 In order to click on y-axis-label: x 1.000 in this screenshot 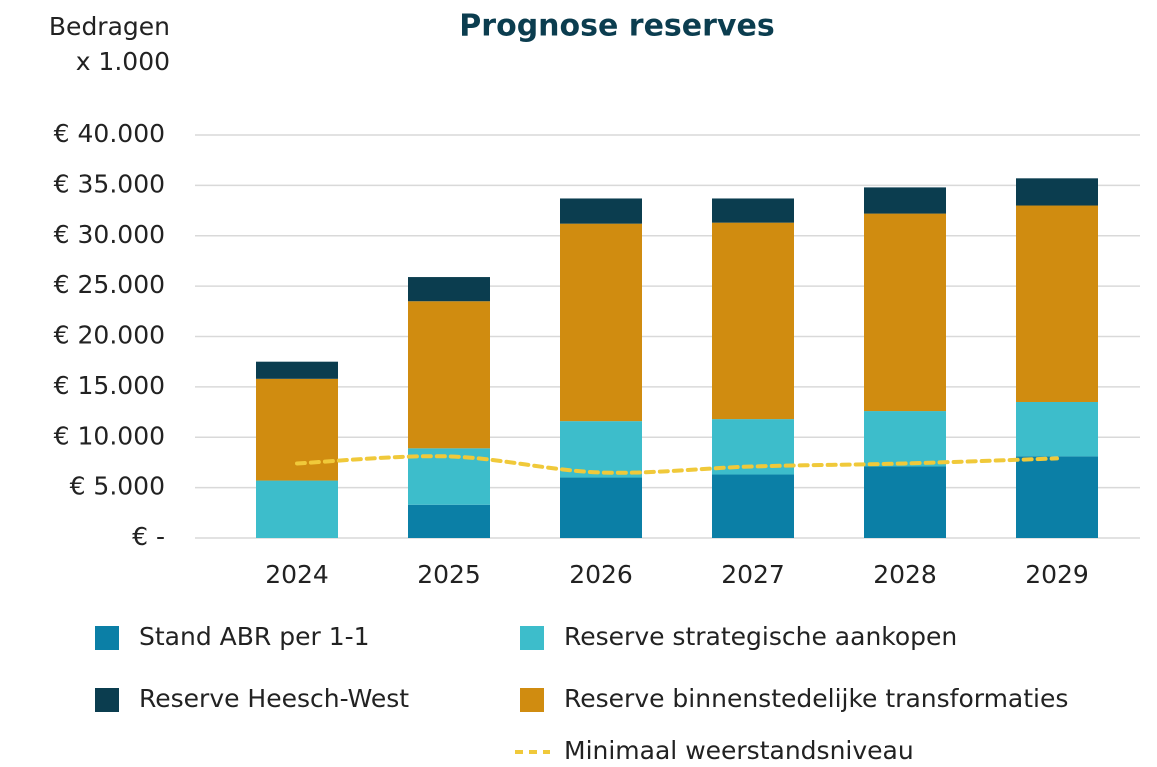, I will do `click(123, 61)`.